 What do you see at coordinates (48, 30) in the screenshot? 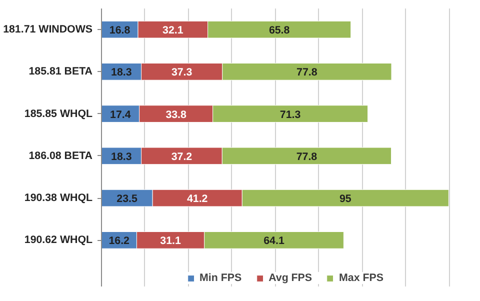
I see `y-tick-label: 181.71 WINDOWS` at bounding box center [48, 30].